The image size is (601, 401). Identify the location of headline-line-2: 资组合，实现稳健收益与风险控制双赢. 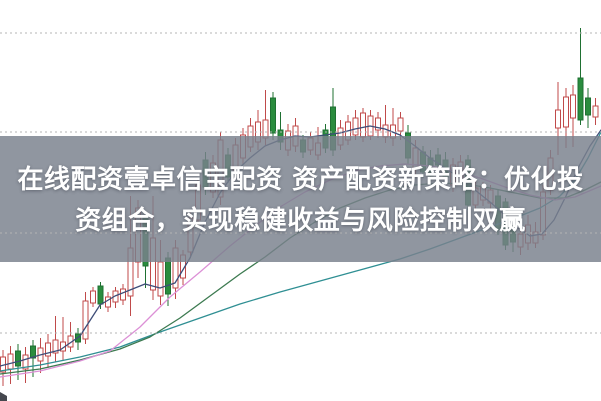
(300, 221).